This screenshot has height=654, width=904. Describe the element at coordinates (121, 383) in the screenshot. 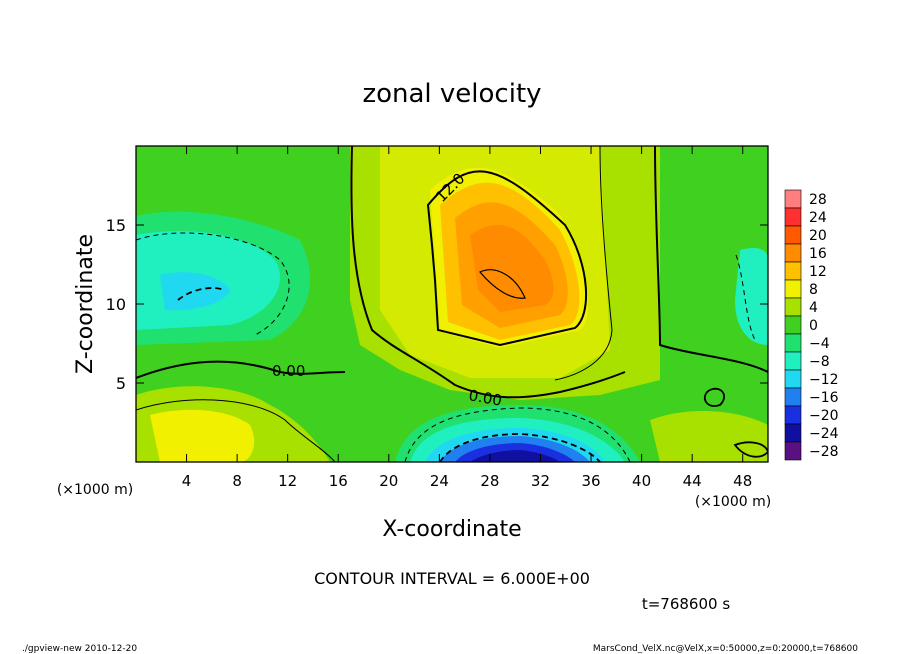

I see `y-tick-label: 5` at that location.